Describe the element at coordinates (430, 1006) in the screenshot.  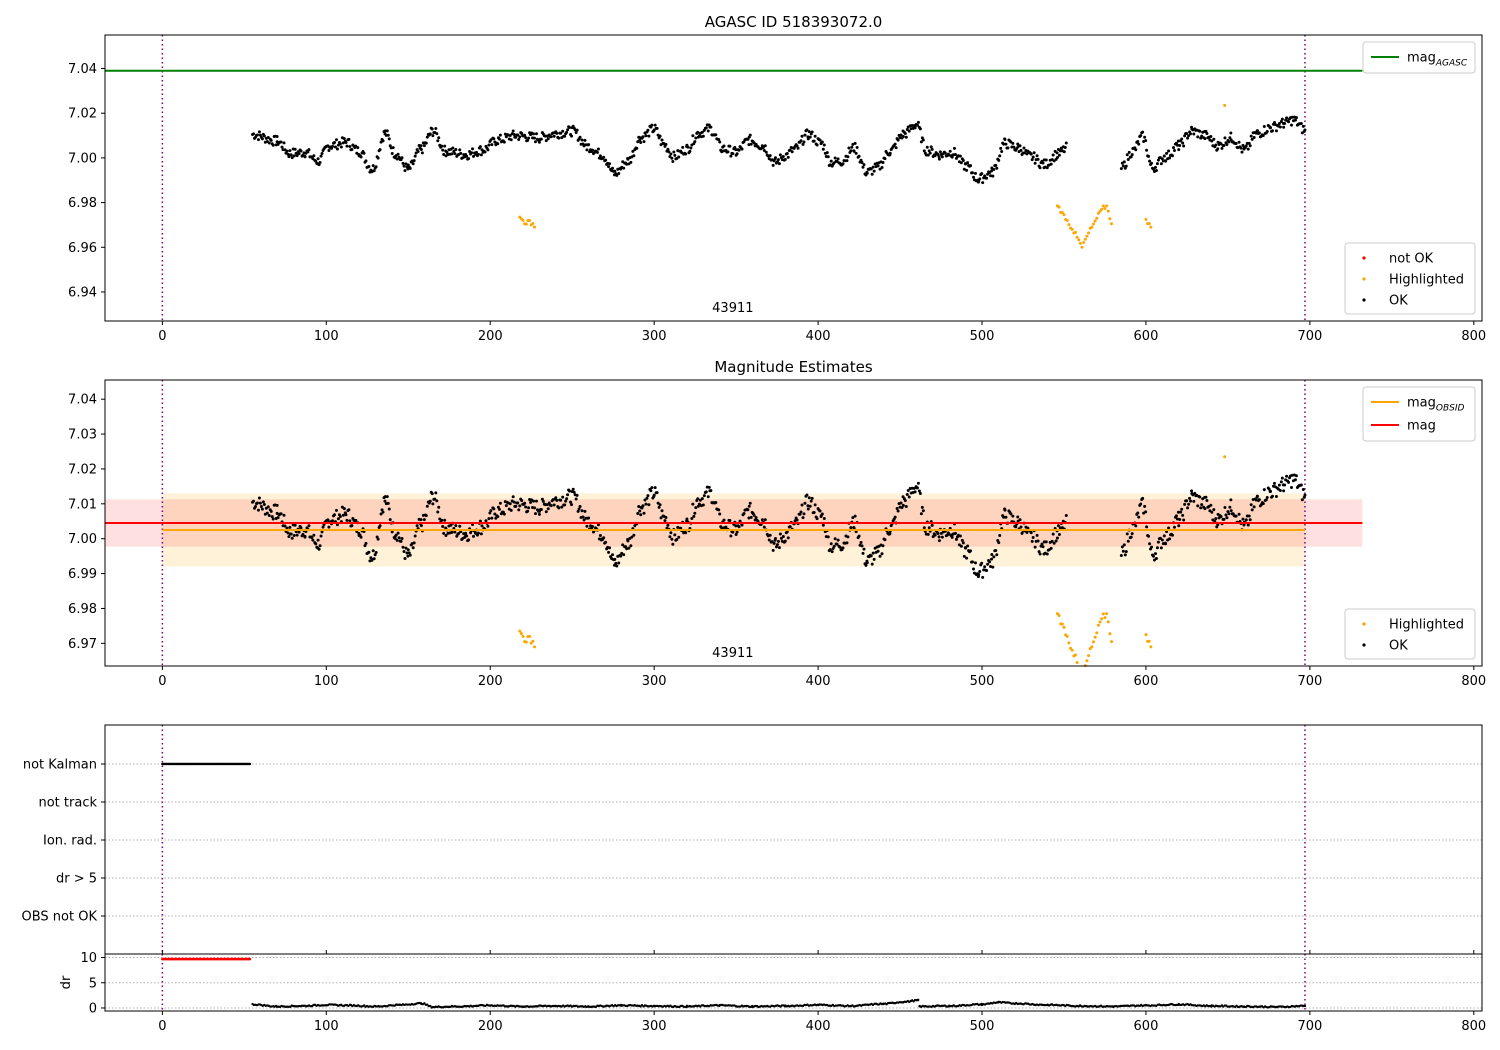
I see `dr-point` at that location.